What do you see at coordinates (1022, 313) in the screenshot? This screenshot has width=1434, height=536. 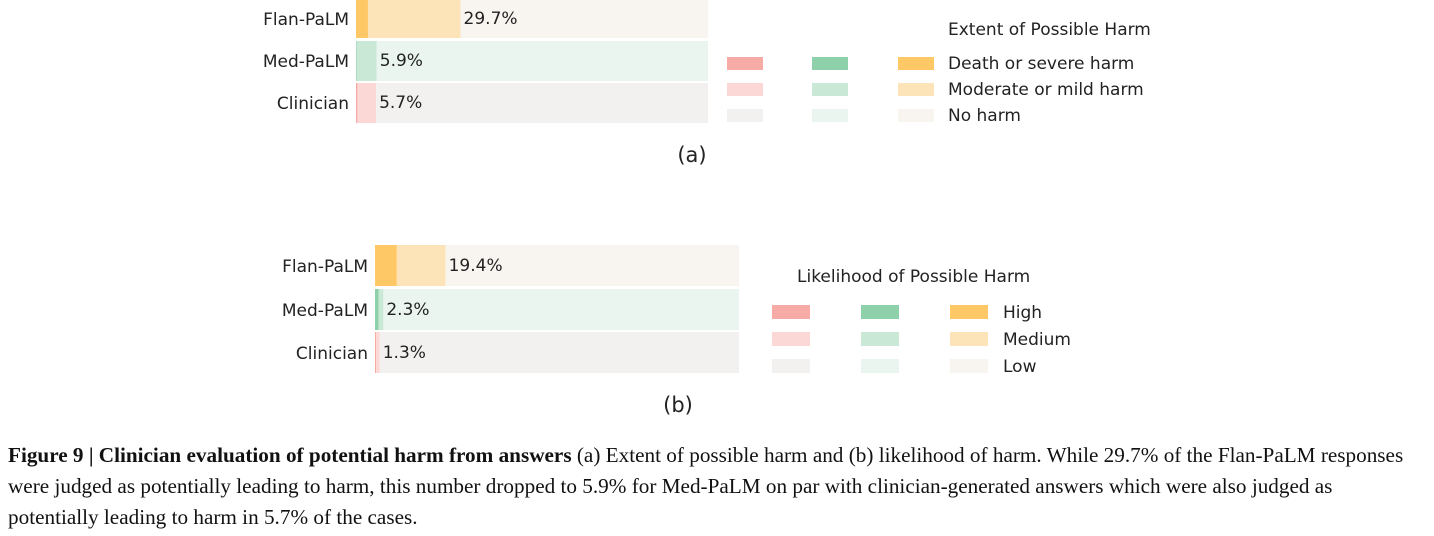 I see `legend-label: High` at bounding box center [1022, 313].